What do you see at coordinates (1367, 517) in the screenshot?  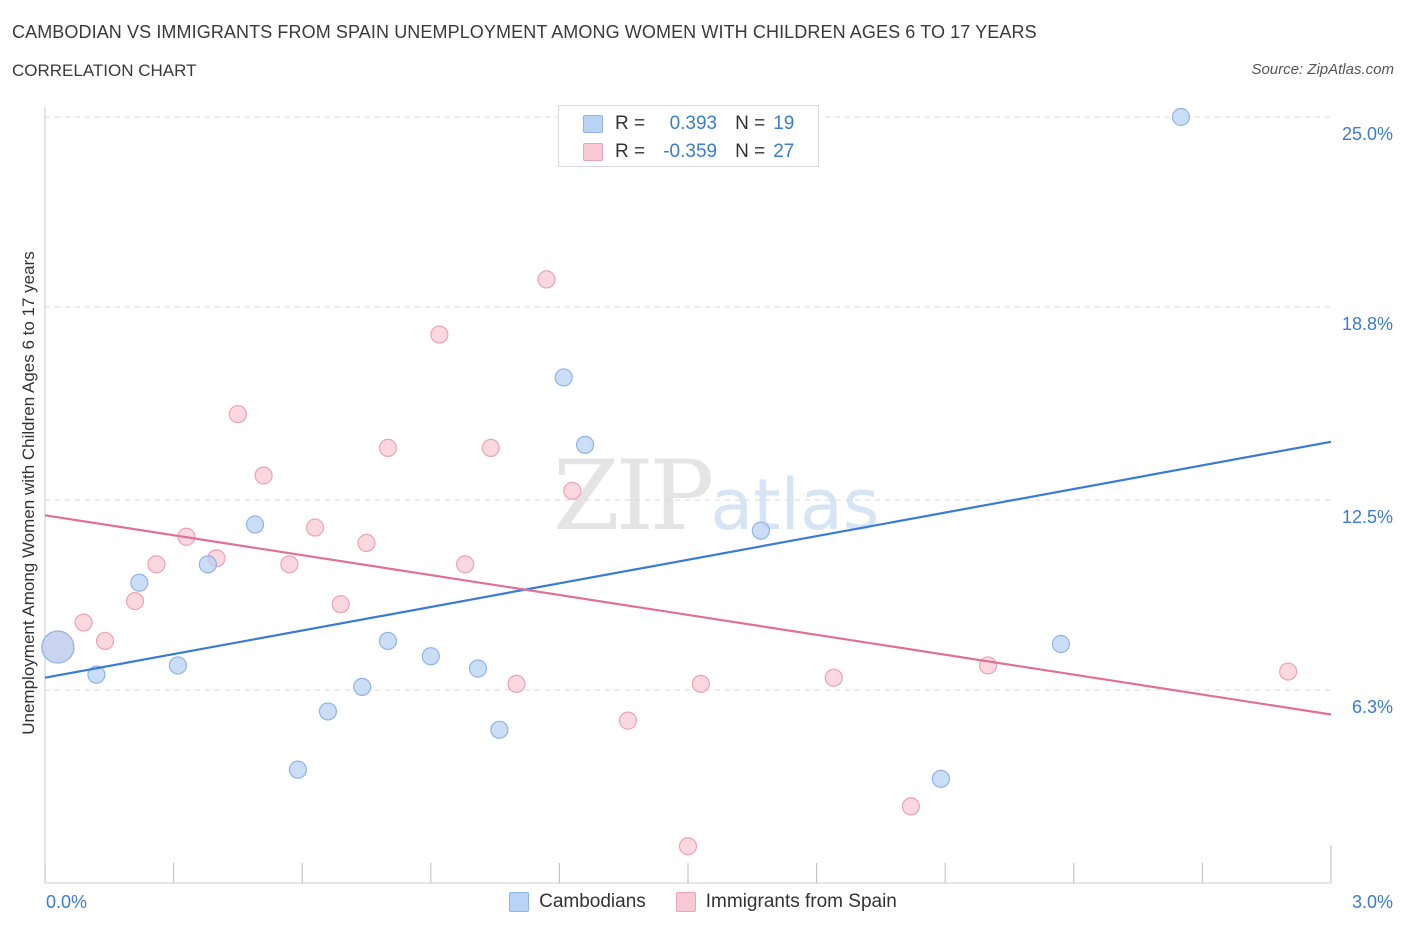 I see `y-tick-label: 12.5%` at bounding box center [1367, 517].